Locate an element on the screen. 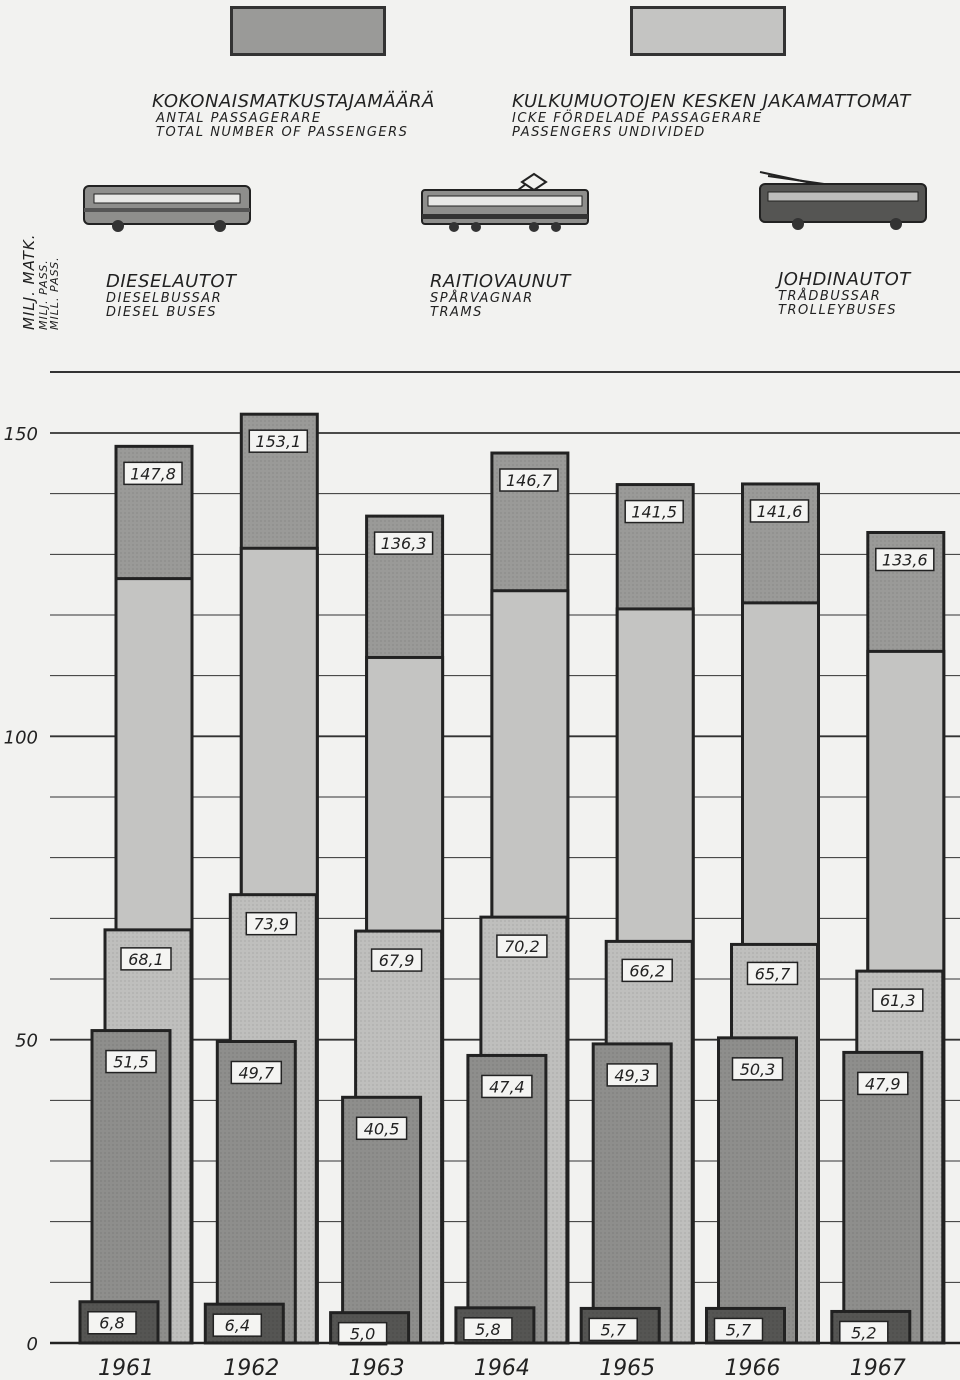 This screenshot has height=1380, width=960. label-tram: 47,4 is located at coordinates (507, 1086).